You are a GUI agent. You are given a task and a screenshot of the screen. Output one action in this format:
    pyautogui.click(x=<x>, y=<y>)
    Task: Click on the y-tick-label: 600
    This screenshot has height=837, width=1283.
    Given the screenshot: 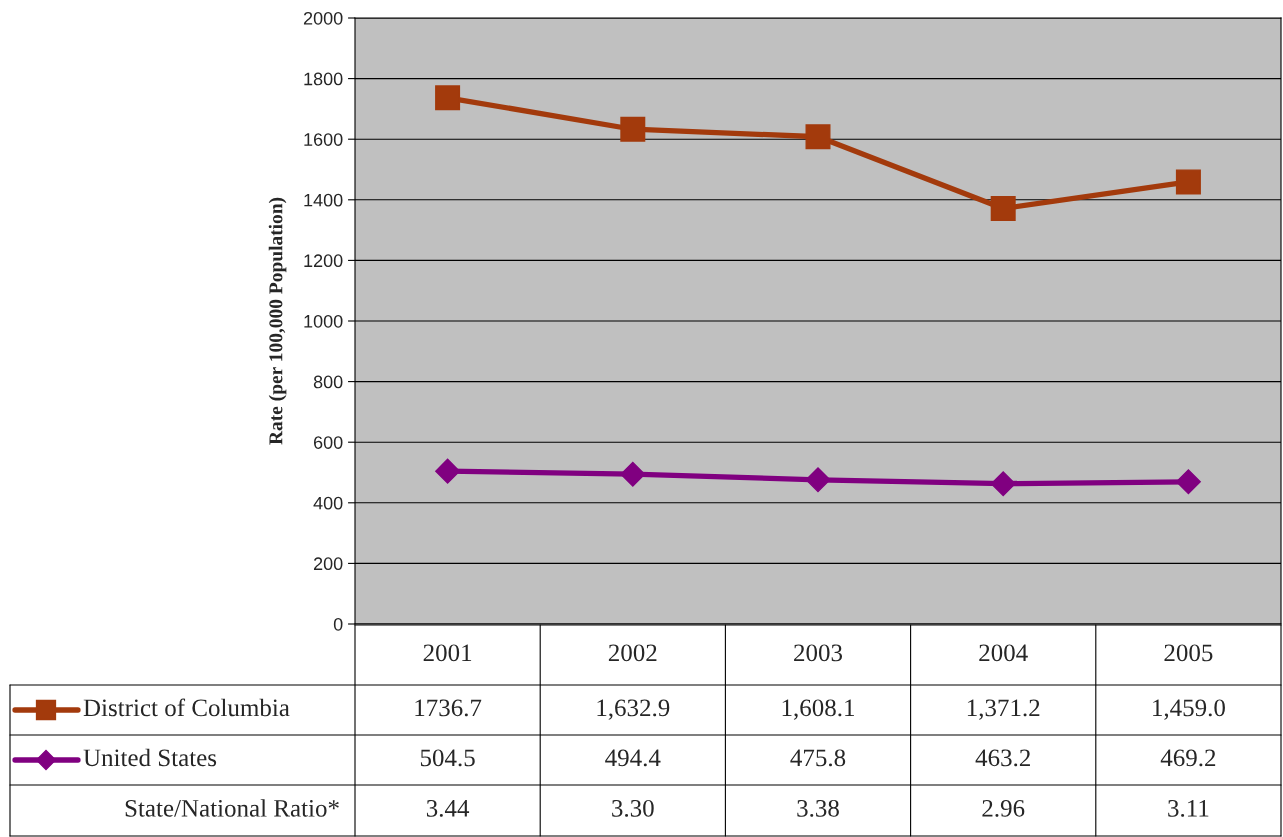 What is the action you would take?
    pyautogui.click(x=328, y=442)
    